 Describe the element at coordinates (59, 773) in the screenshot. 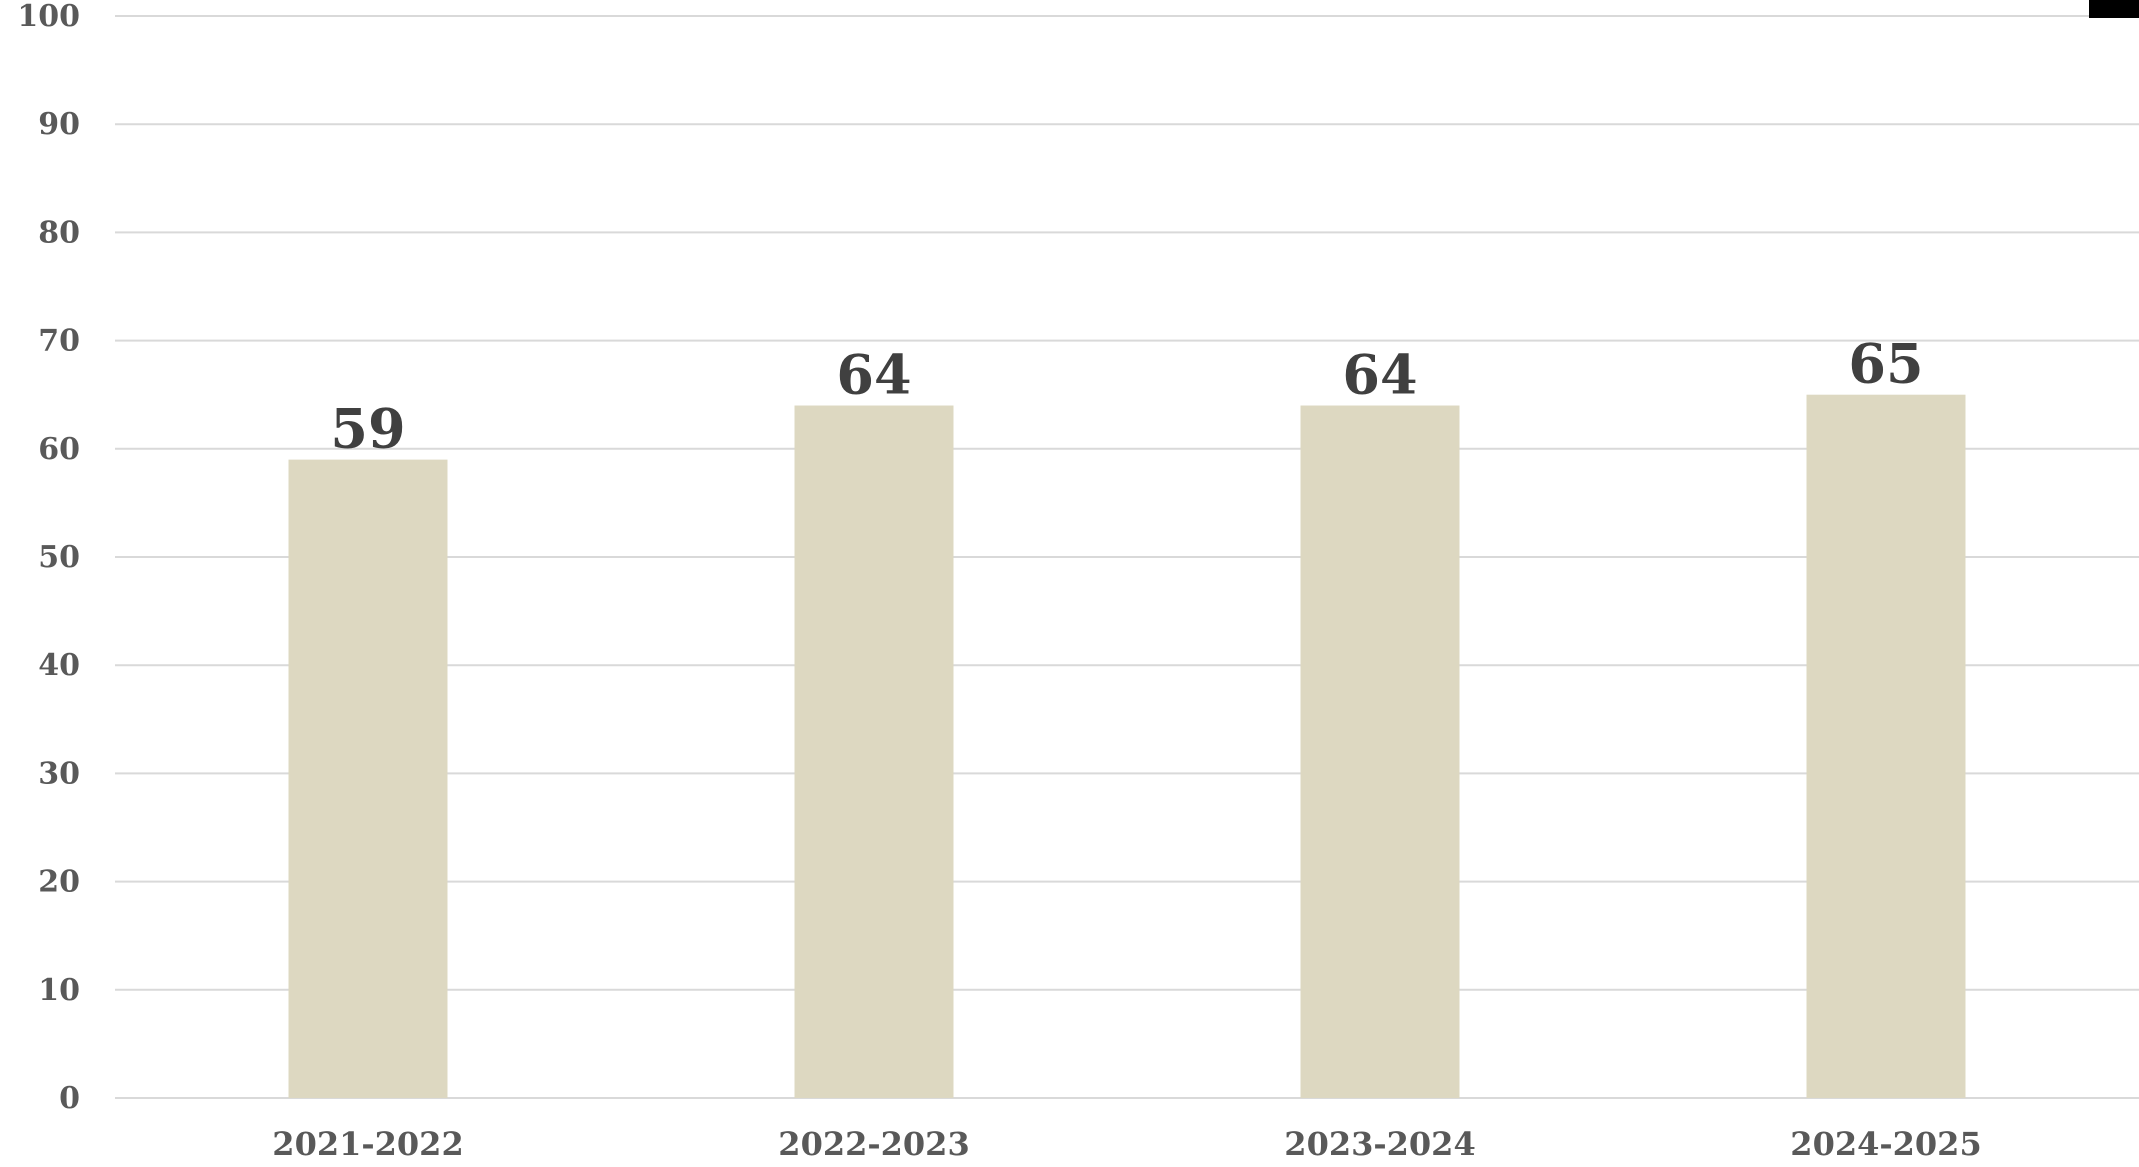

I see `y-tick-label: 30` at that location.